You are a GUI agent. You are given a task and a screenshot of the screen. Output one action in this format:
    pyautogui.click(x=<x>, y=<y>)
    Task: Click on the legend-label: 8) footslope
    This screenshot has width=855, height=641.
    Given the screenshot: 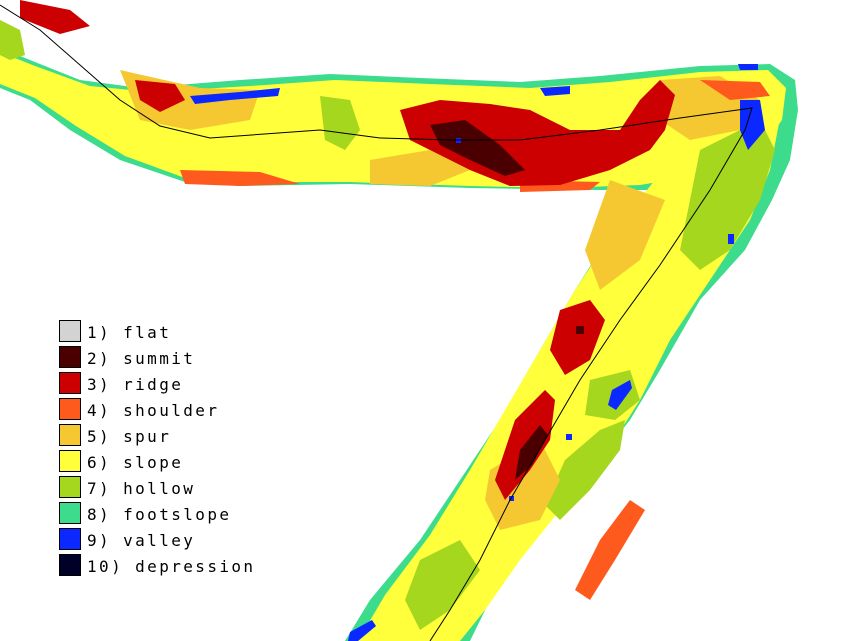 What is the action you would take?
    pyautogui.click(x=159, y=514)
    